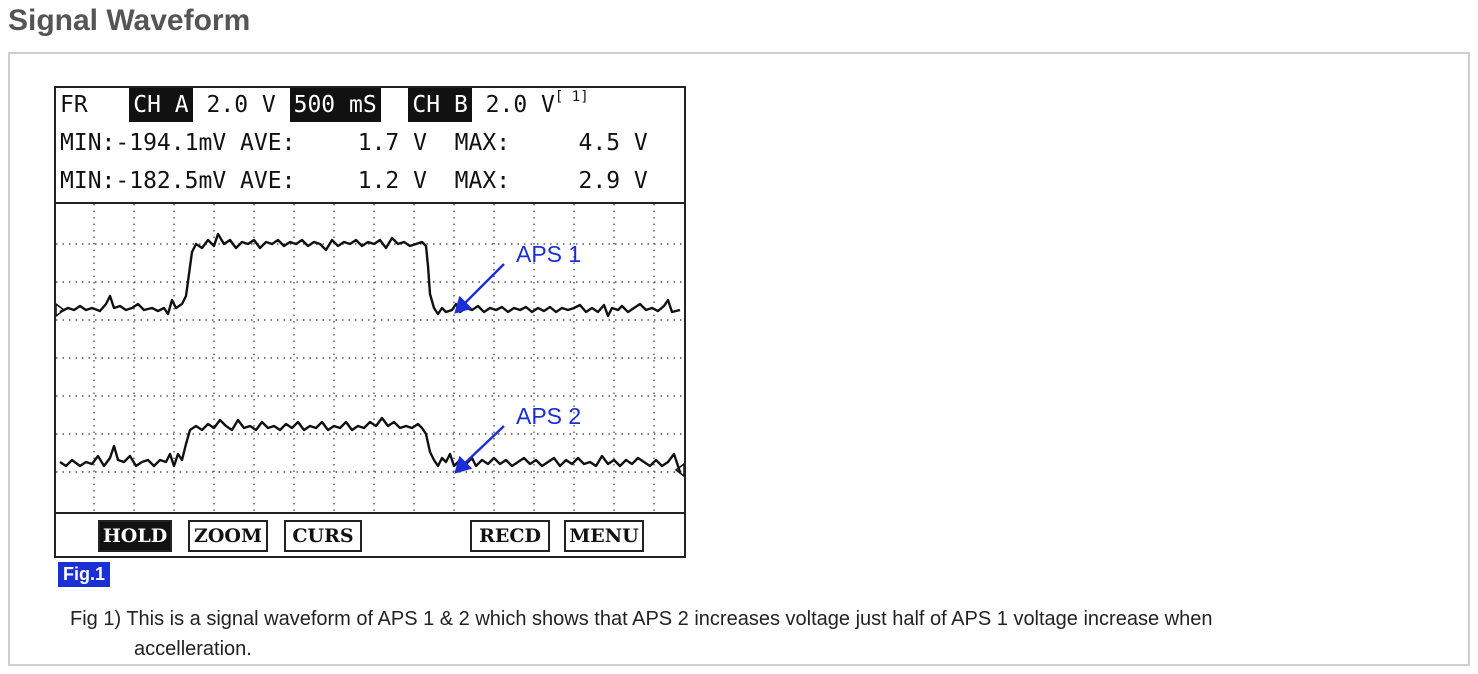 The height and width of the screenshot is (674, 1478). I want to click on header-divider, so click(370, 203).